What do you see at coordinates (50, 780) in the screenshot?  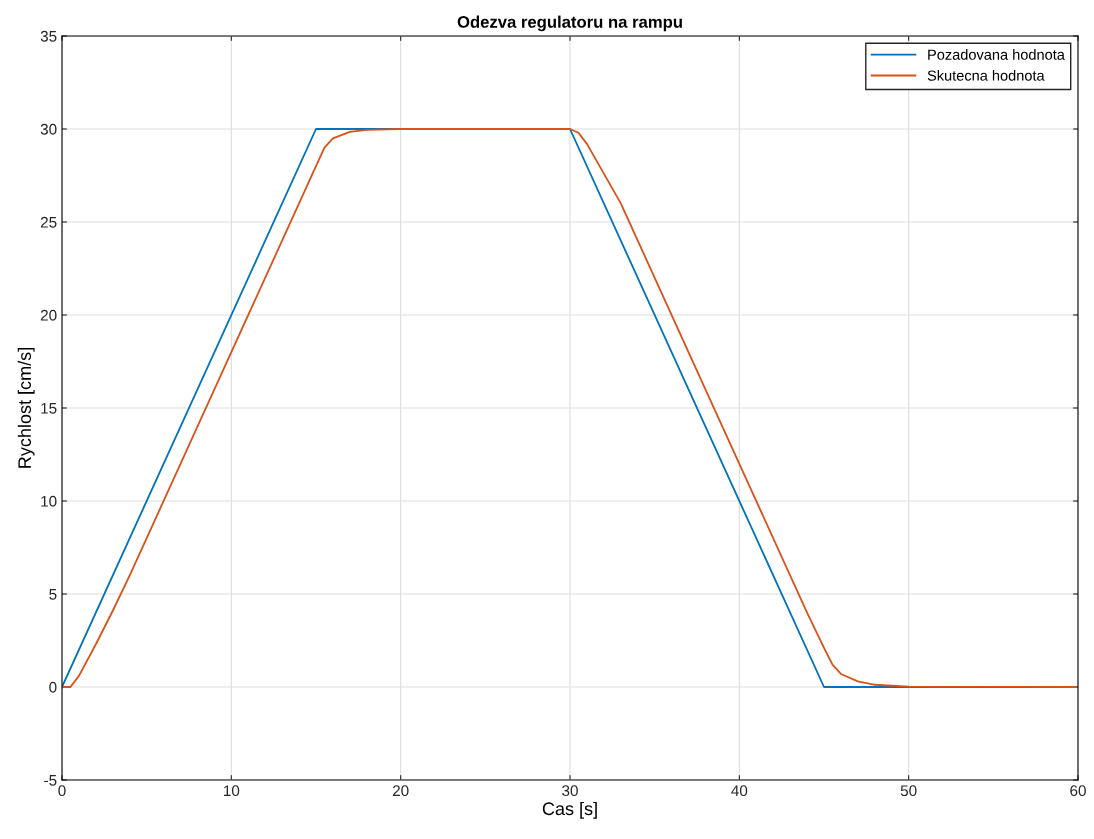 I see `y-tick-label: -5` at bounding box center [50, 780].